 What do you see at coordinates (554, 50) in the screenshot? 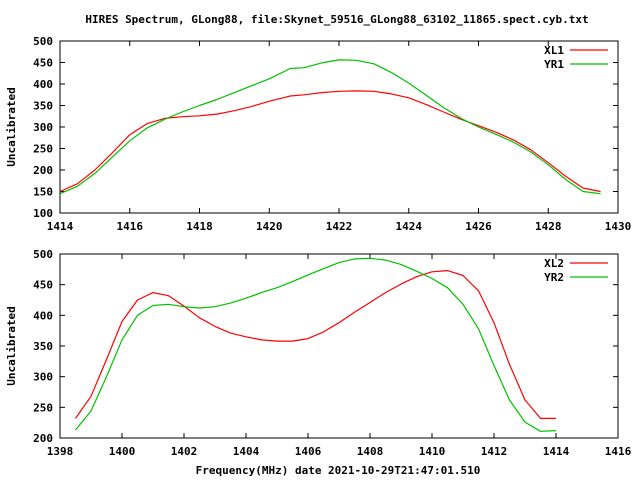
I see `legend-label-xl1: XL1` at bounding box center [554, 50].